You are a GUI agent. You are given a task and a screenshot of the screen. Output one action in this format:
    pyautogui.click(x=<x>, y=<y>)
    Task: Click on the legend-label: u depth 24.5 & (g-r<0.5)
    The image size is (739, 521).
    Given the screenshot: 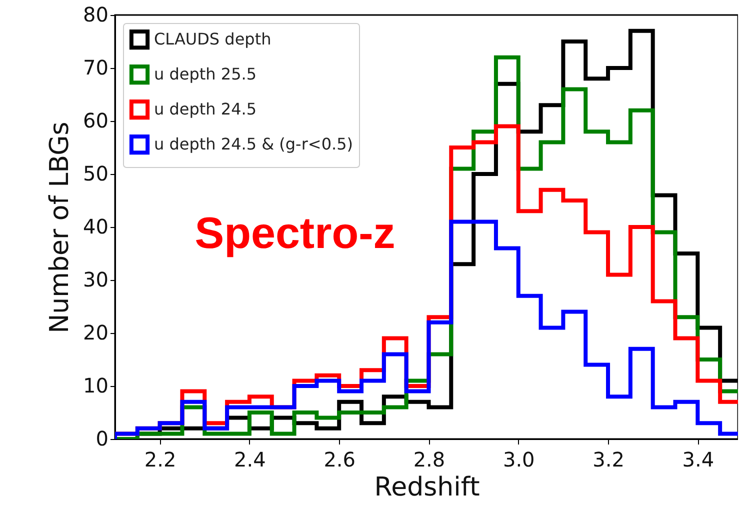 What is the action you would take?
    pyautogui.click(x=253, y=144)
    